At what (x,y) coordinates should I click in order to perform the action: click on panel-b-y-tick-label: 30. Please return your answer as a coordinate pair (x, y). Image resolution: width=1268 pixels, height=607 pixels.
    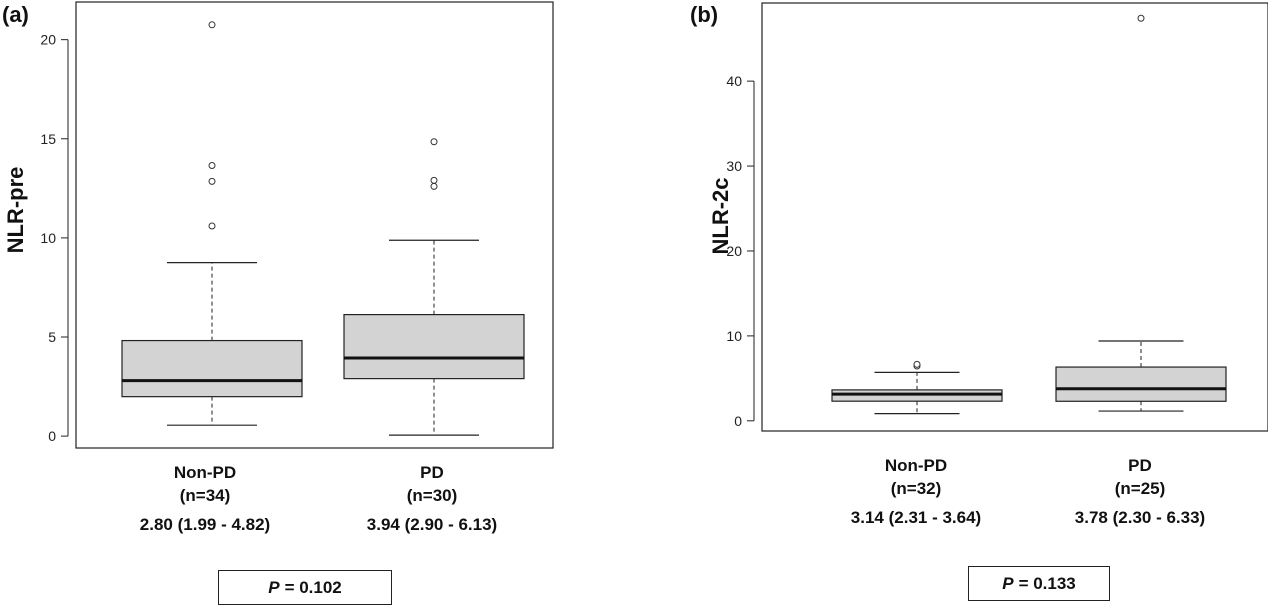
    Looking at the image, I should click on (734, 166).